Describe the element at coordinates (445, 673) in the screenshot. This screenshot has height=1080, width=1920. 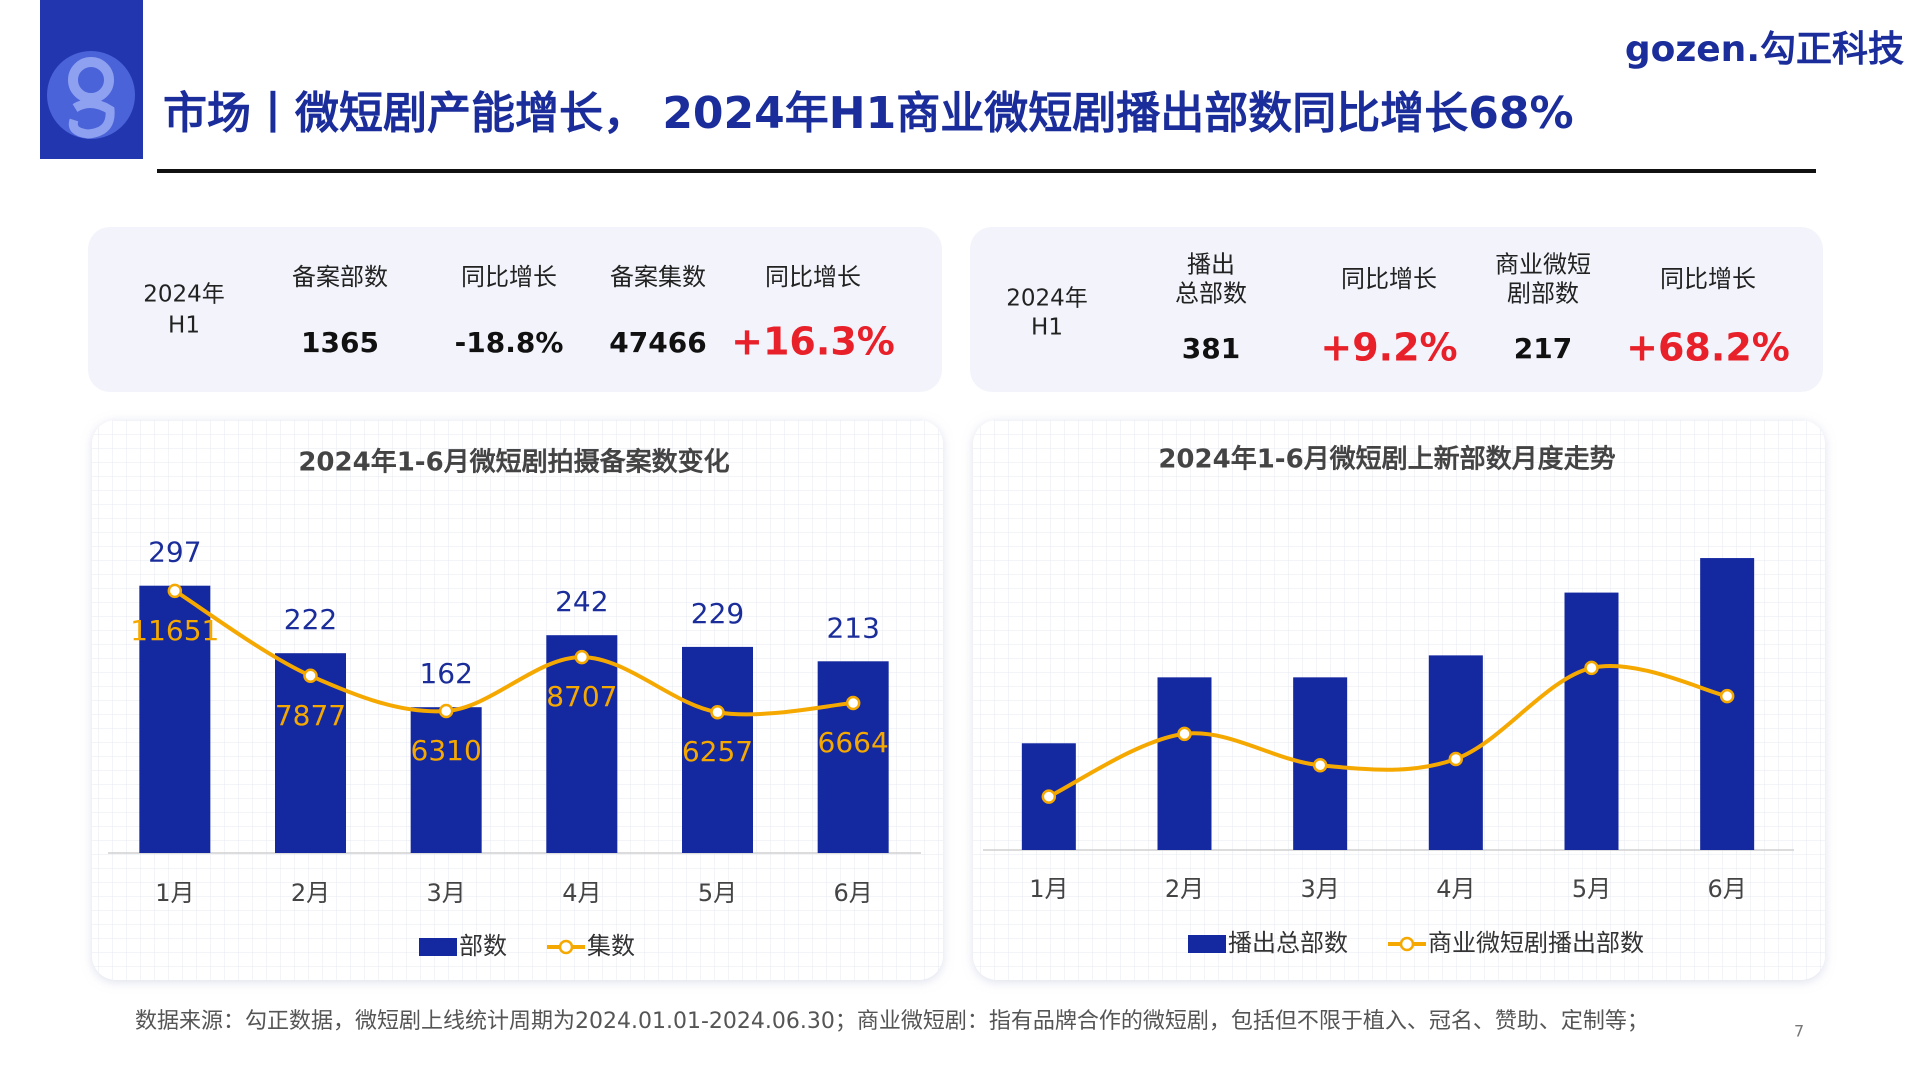
I see `bar-value-label: 162` at that location.